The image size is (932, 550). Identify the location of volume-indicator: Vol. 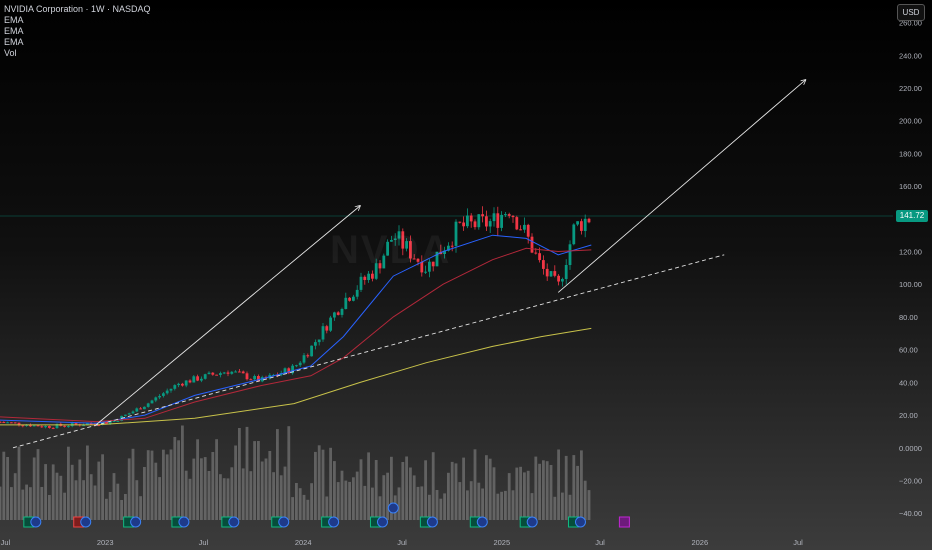
(10, 53).